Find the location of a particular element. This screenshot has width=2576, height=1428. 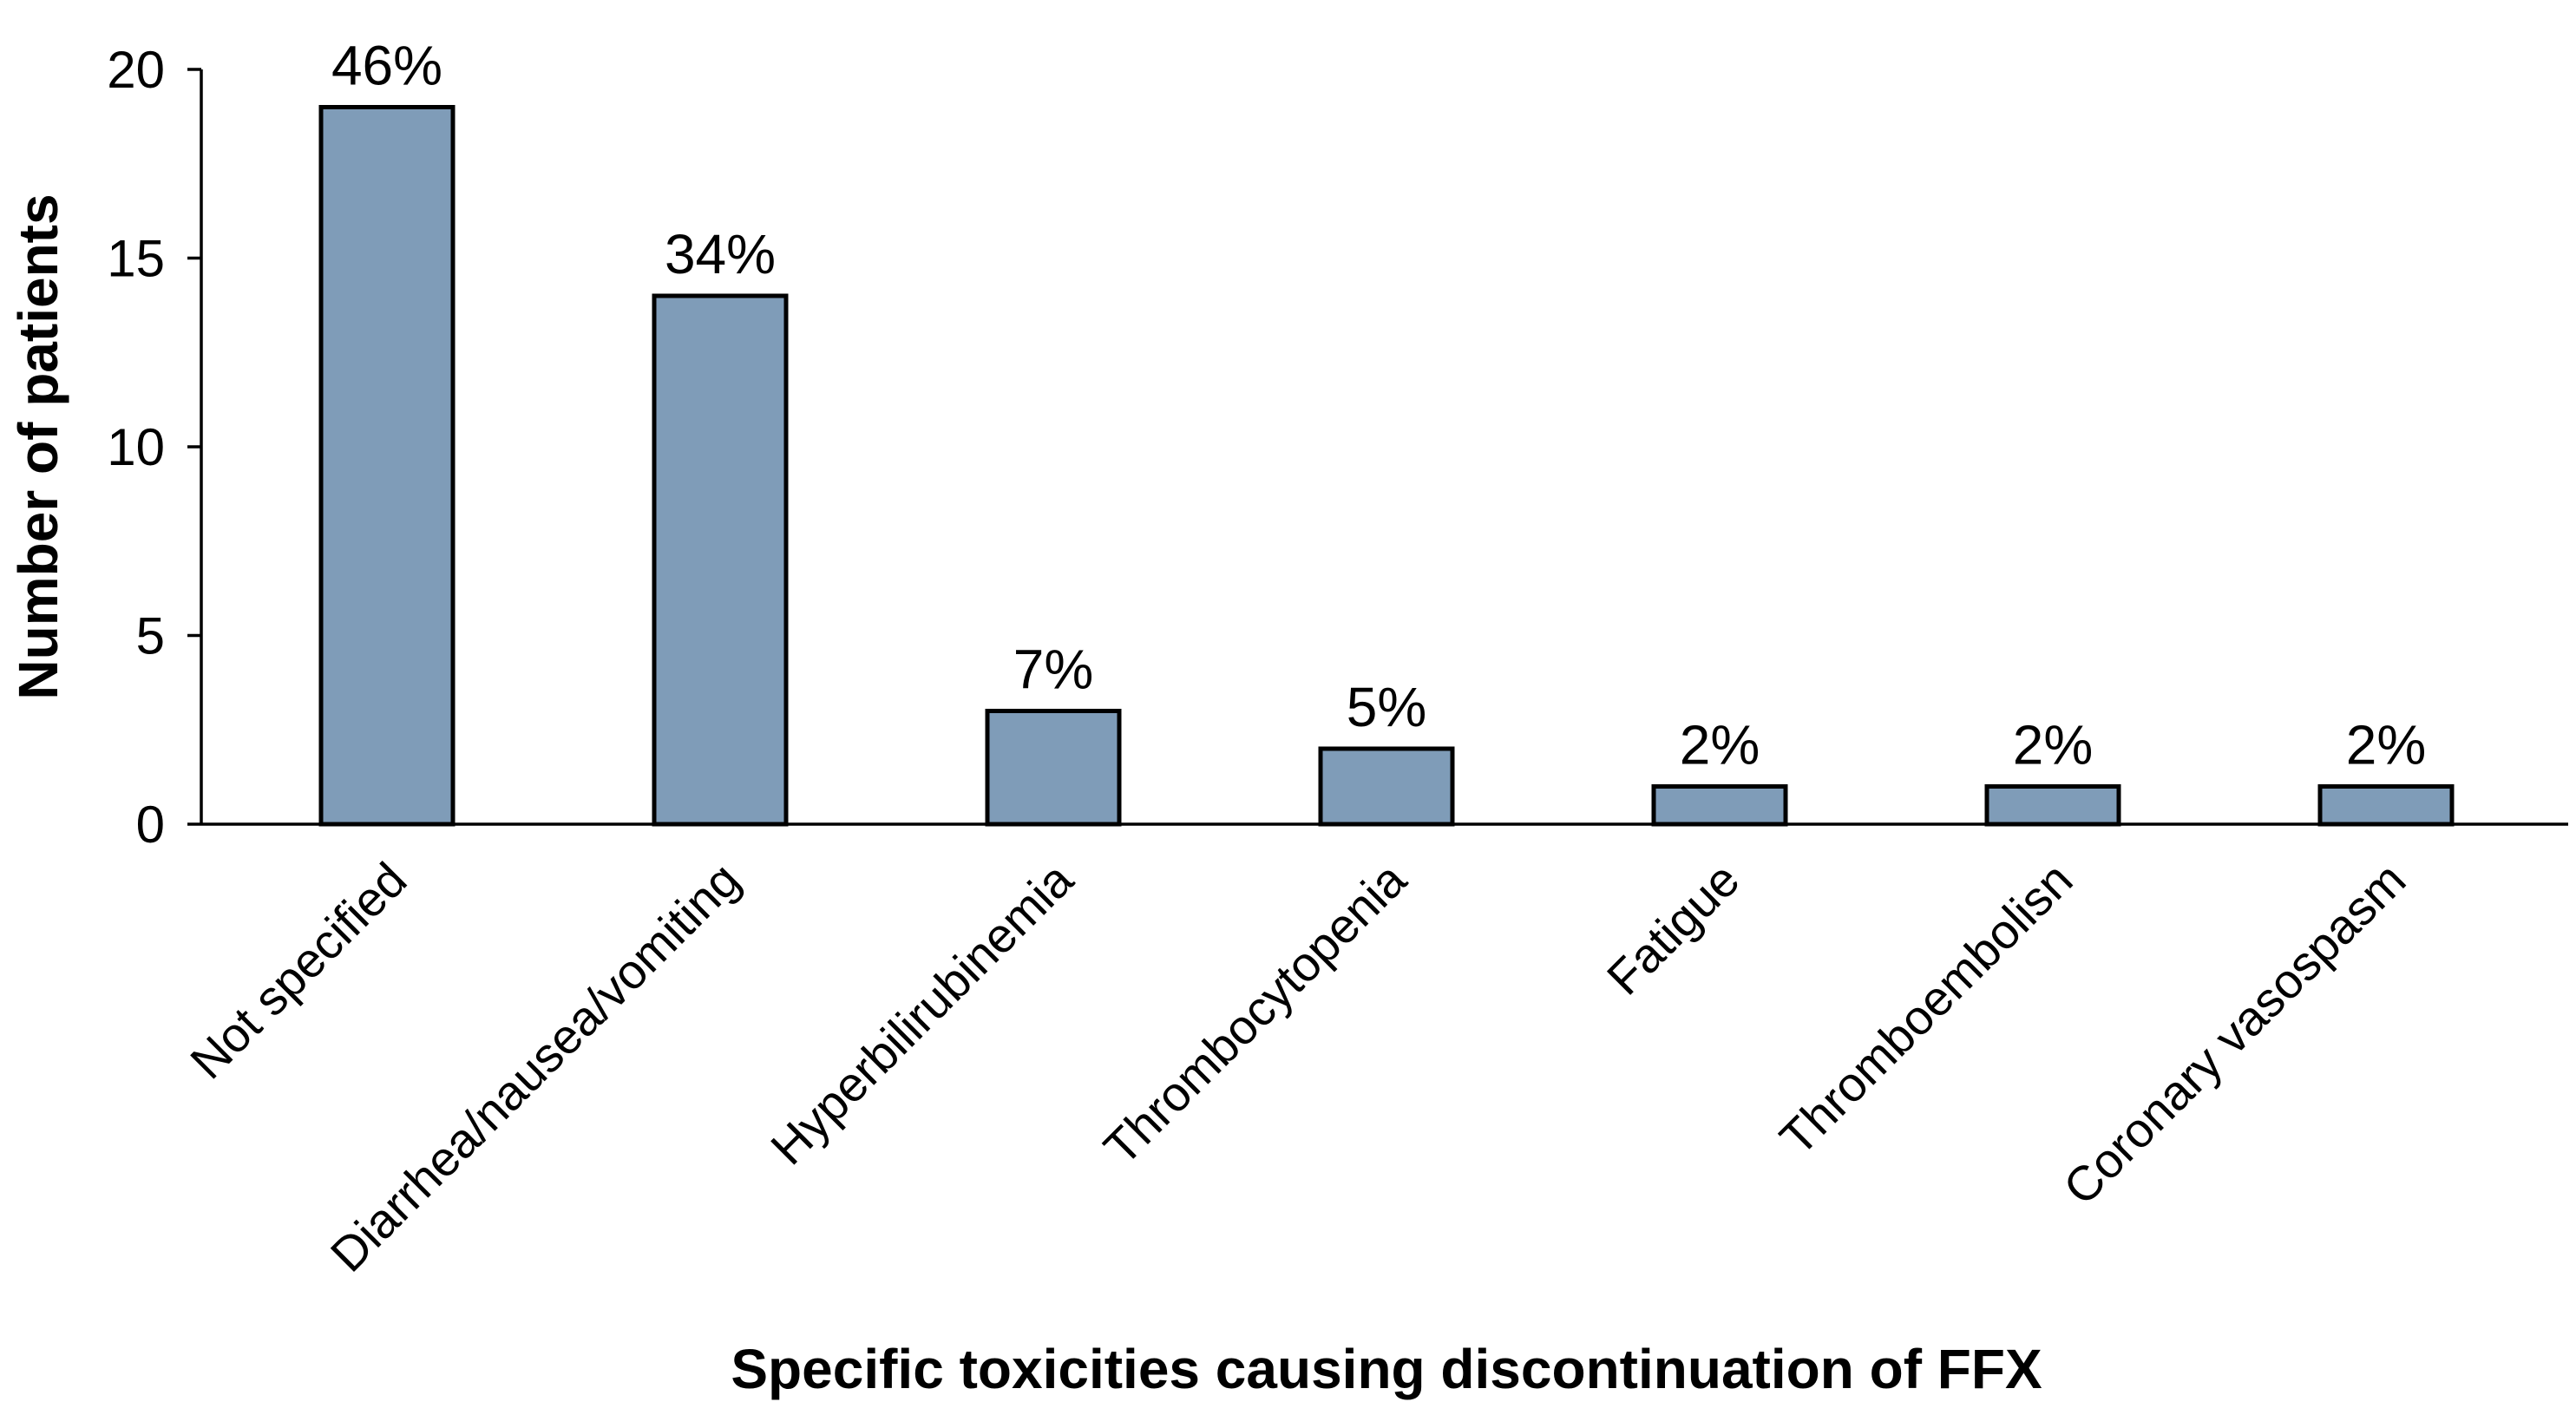

category-label: Thrombocytopenia is located at coordinates (1255, 1013).